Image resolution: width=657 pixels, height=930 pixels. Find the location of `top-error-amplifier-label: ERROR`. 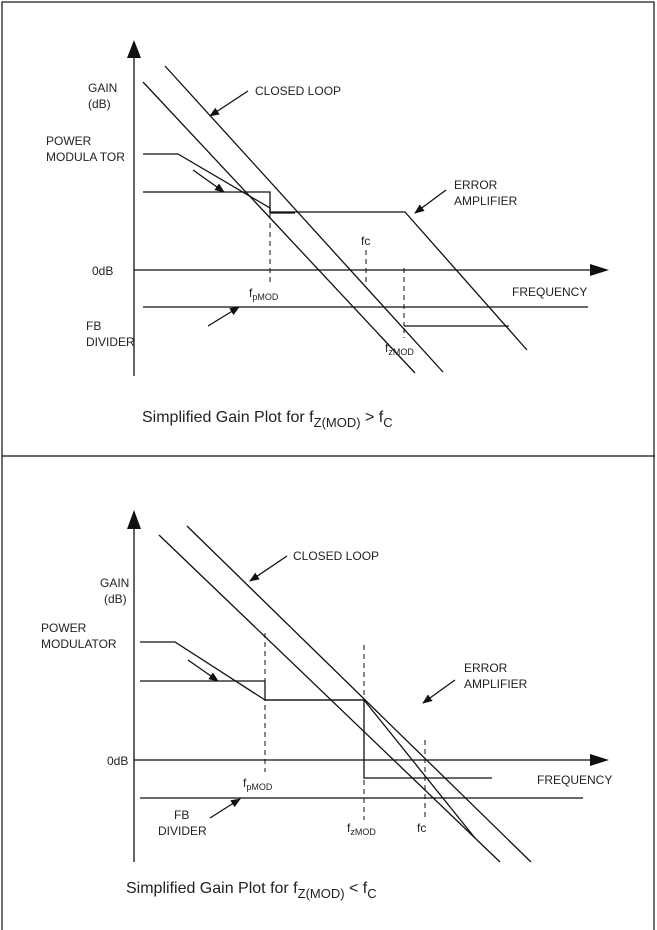

top-error-amplifier-label: ERROR is located at coordinates (476, 185).